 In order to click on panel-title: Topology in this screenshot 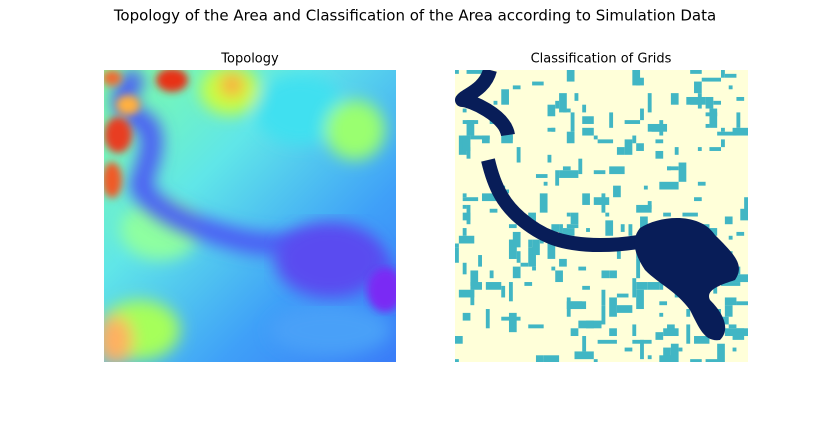, I will do `click(249, 59)`.